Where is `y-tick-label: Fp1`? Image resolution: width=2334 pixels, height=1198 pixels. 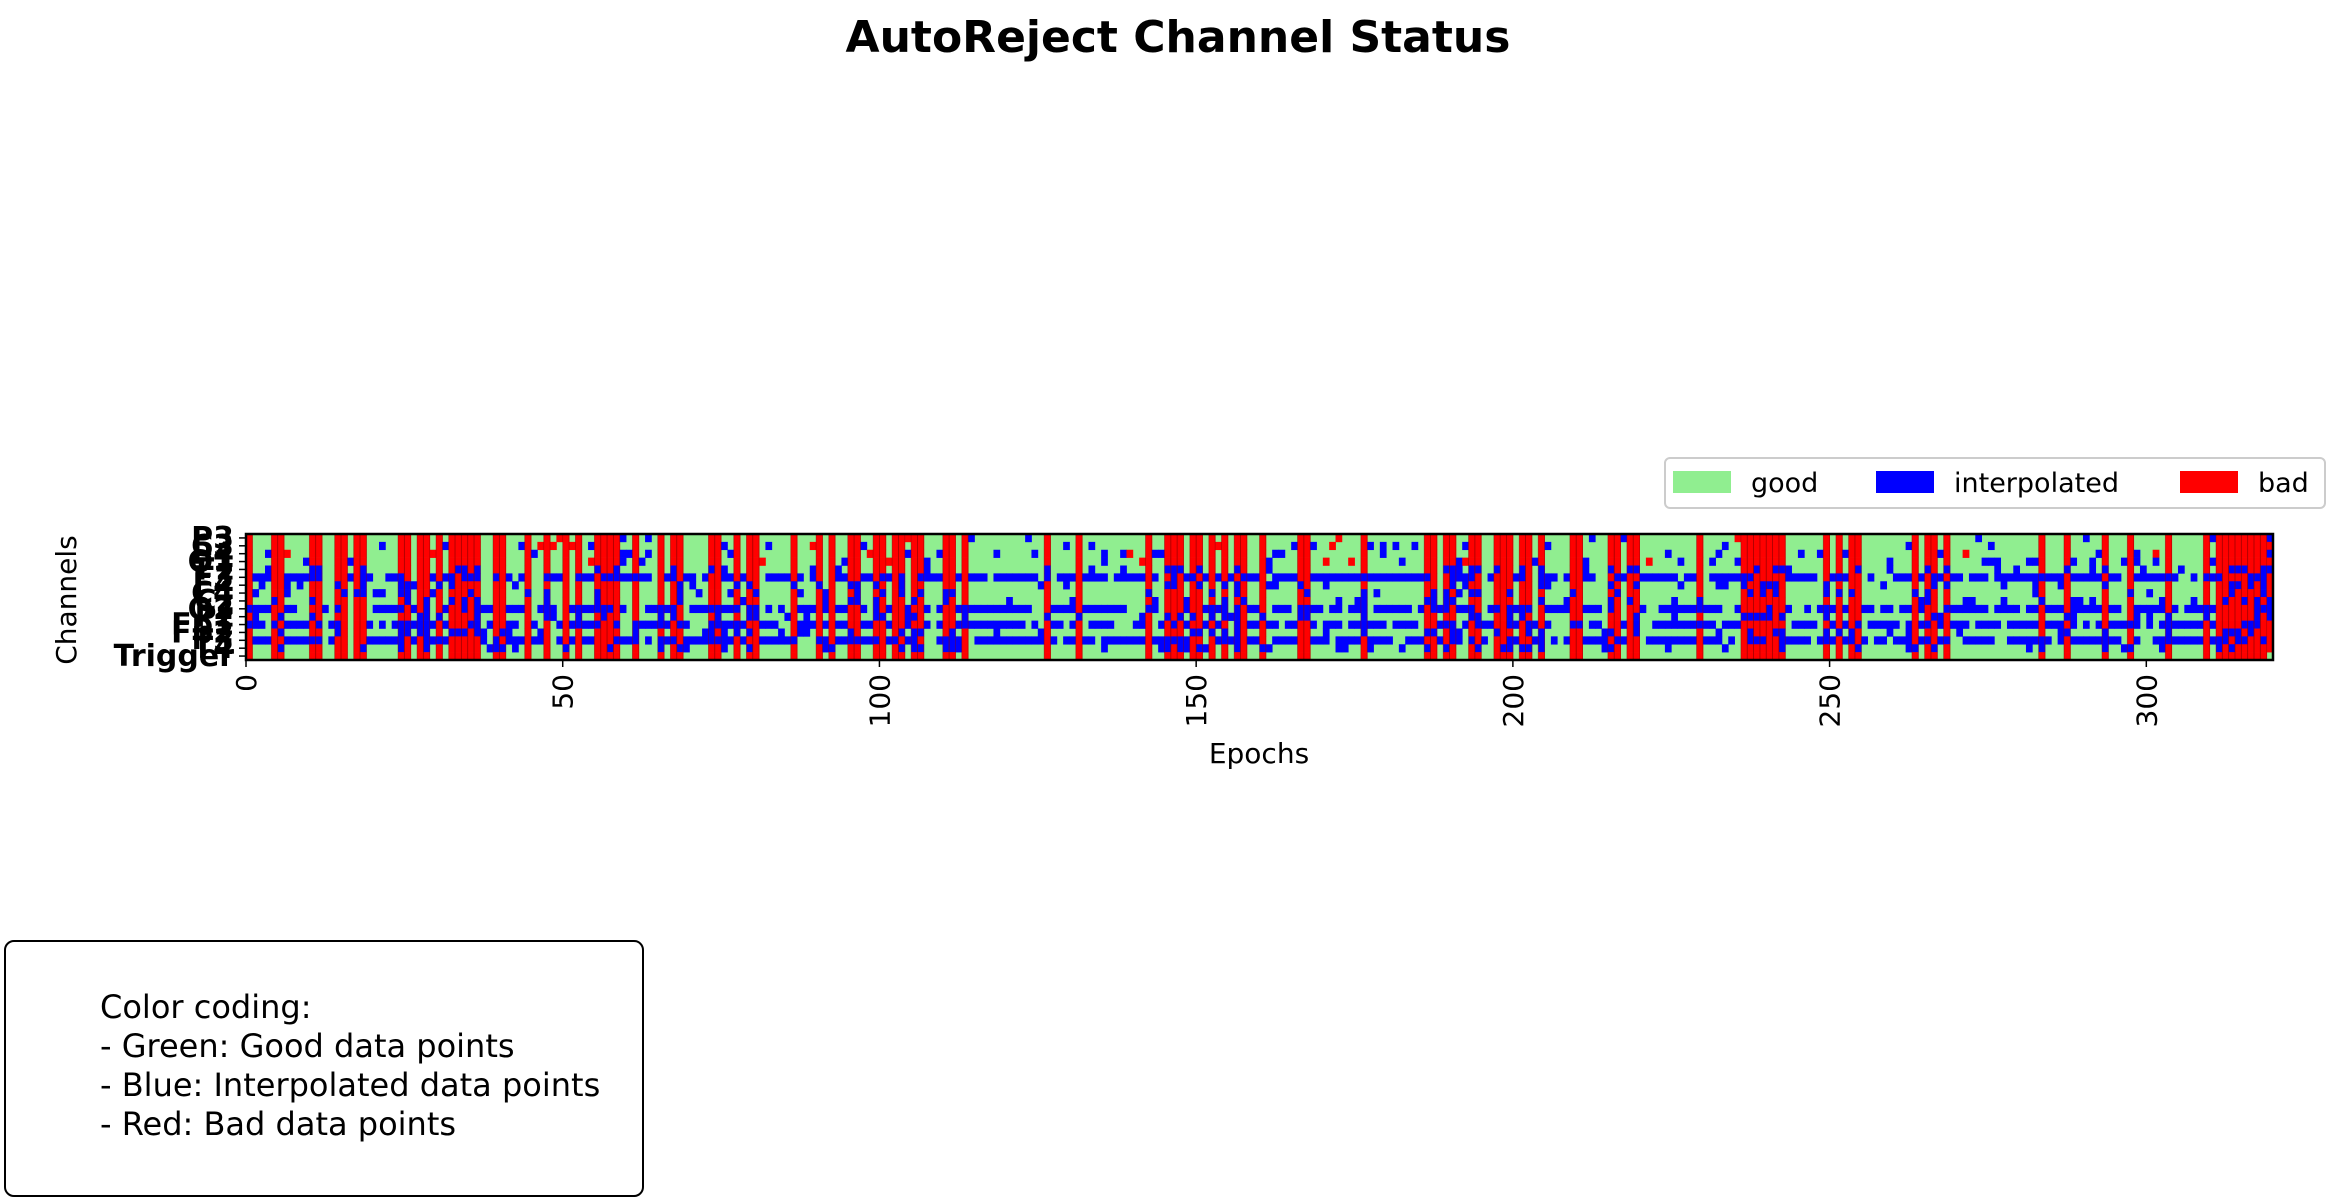
y-tick-label: Fp1 is located at coordinates (202, 625).